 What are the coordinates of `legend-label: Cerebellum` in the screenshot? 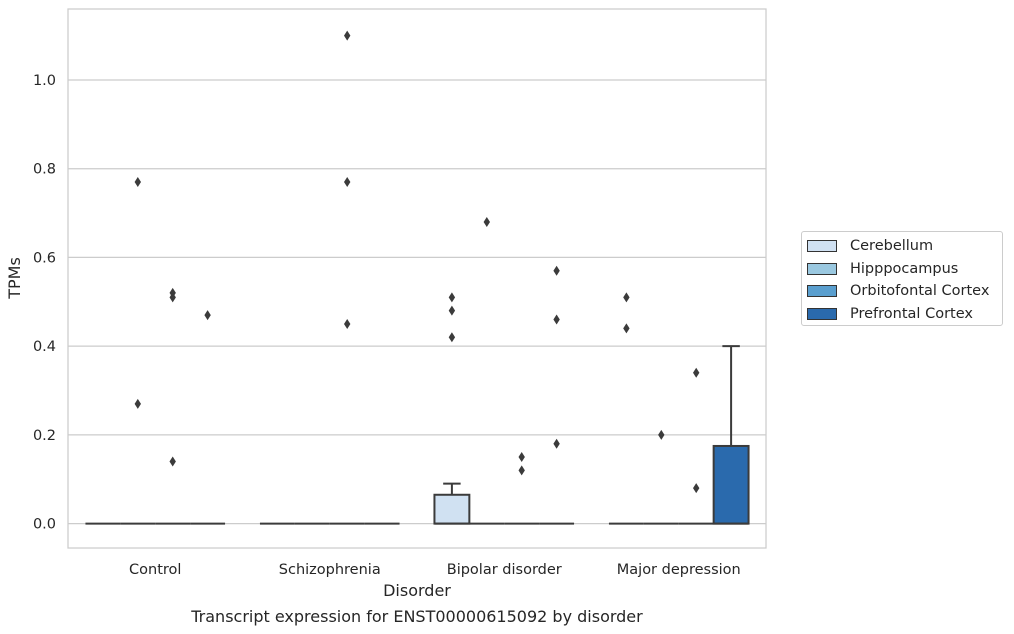 It's located at (892, 246).